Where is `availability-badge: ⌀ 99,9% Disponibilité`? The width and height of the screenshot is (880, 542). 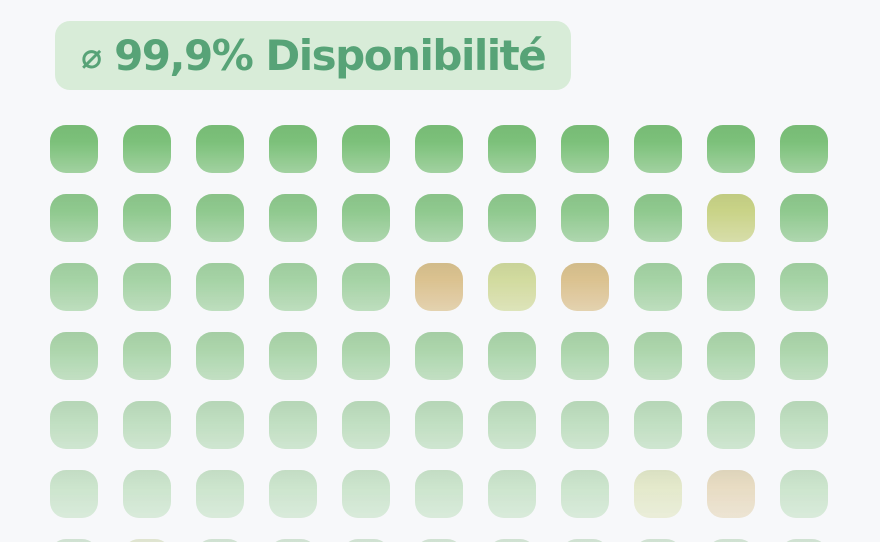
availability-badge: ⌀ 99,9% Disponibilité is located at coordinates (313, 55).